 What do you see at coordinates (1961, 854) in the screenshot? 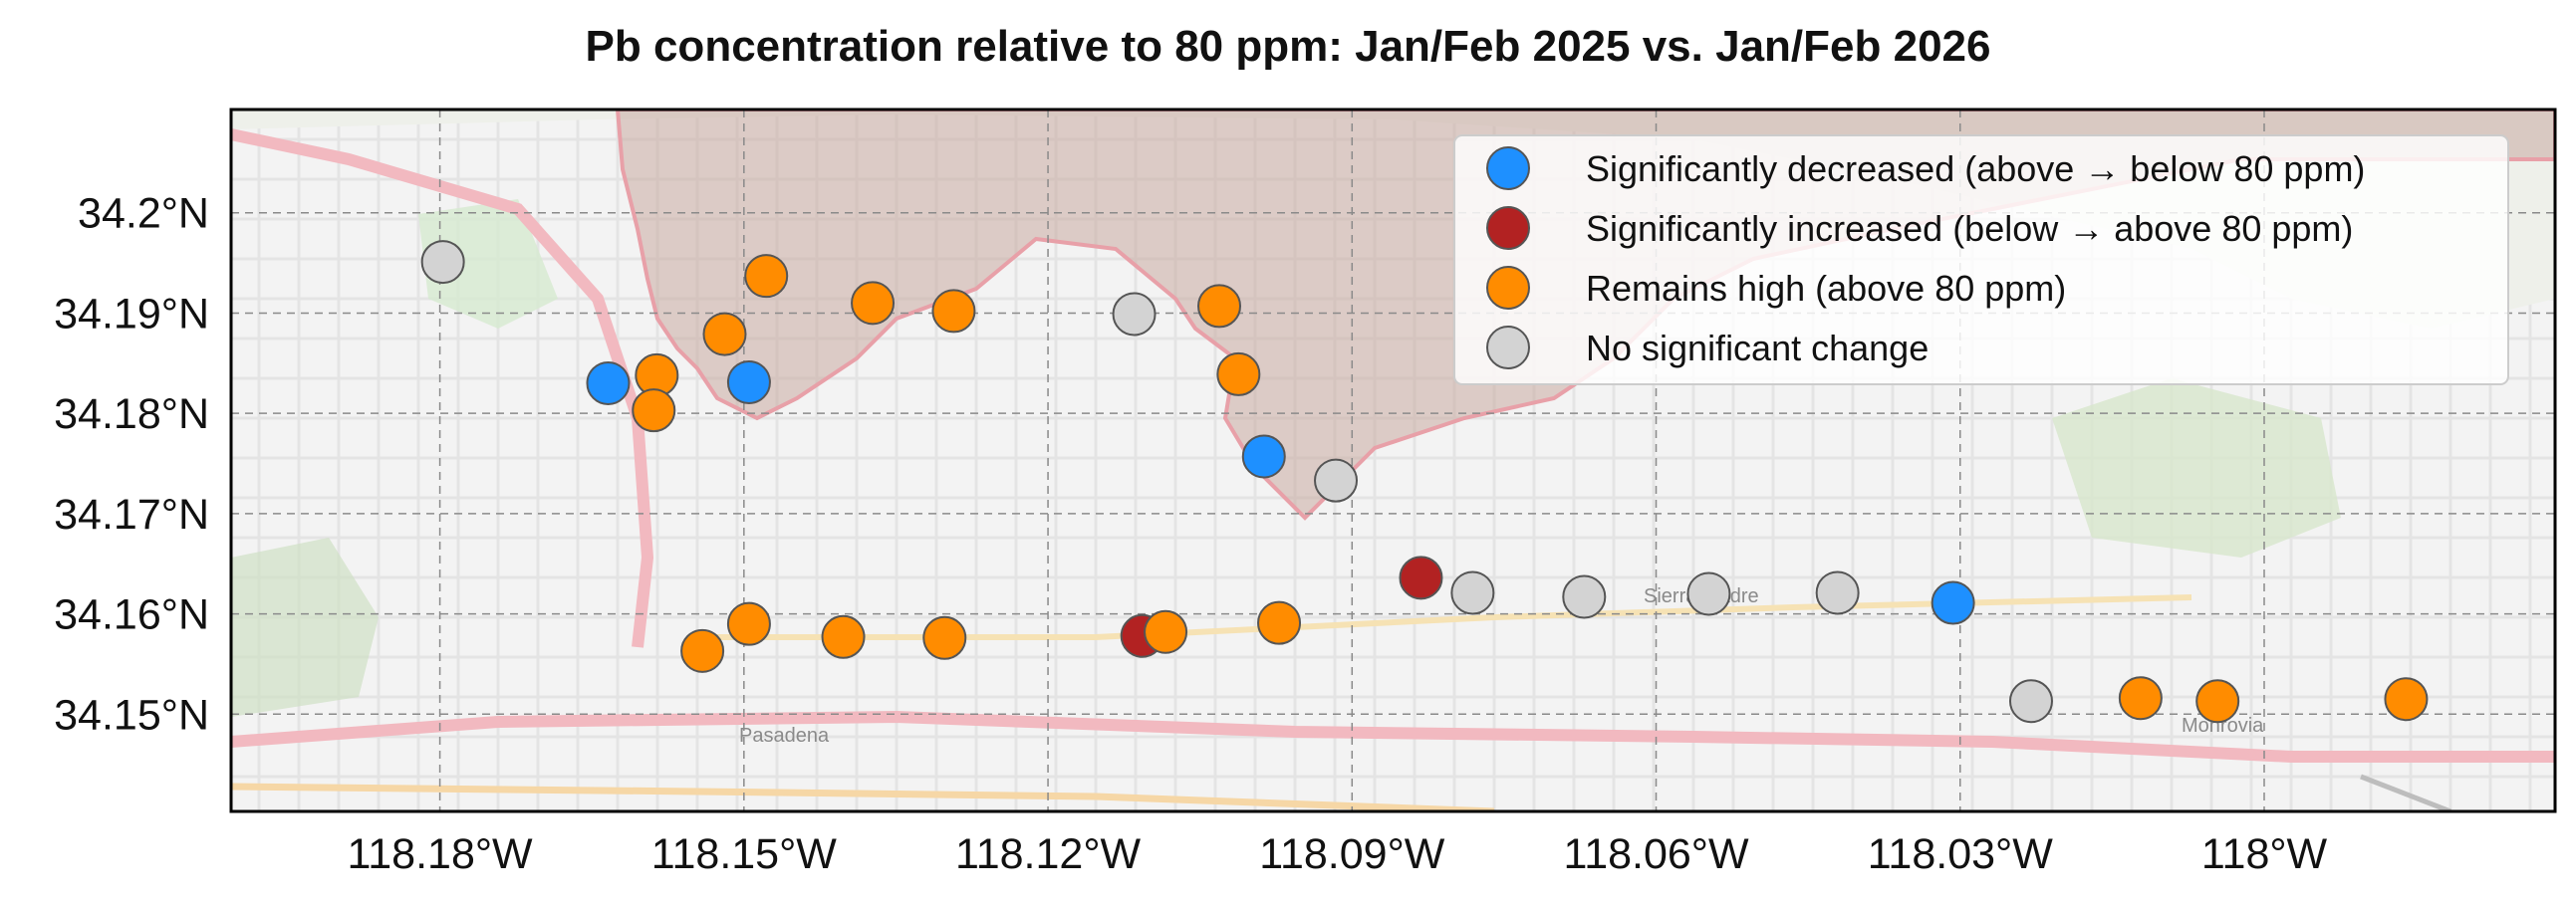
I see `x-tick-label: 118.03°W` at bounding box center [1961, 854].